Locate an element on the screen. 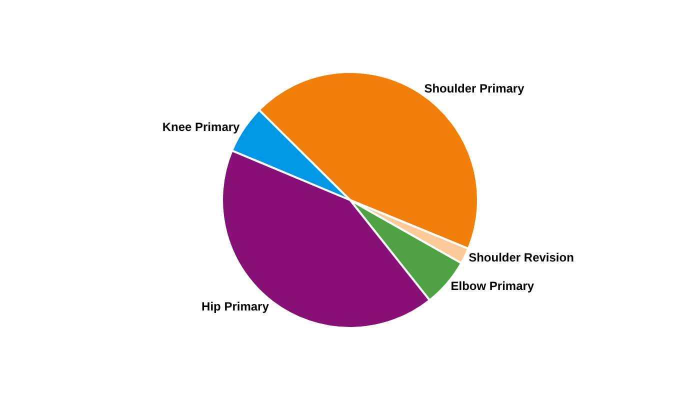  slice-label: Shoulder Revision is located at coordinates (521, 257).